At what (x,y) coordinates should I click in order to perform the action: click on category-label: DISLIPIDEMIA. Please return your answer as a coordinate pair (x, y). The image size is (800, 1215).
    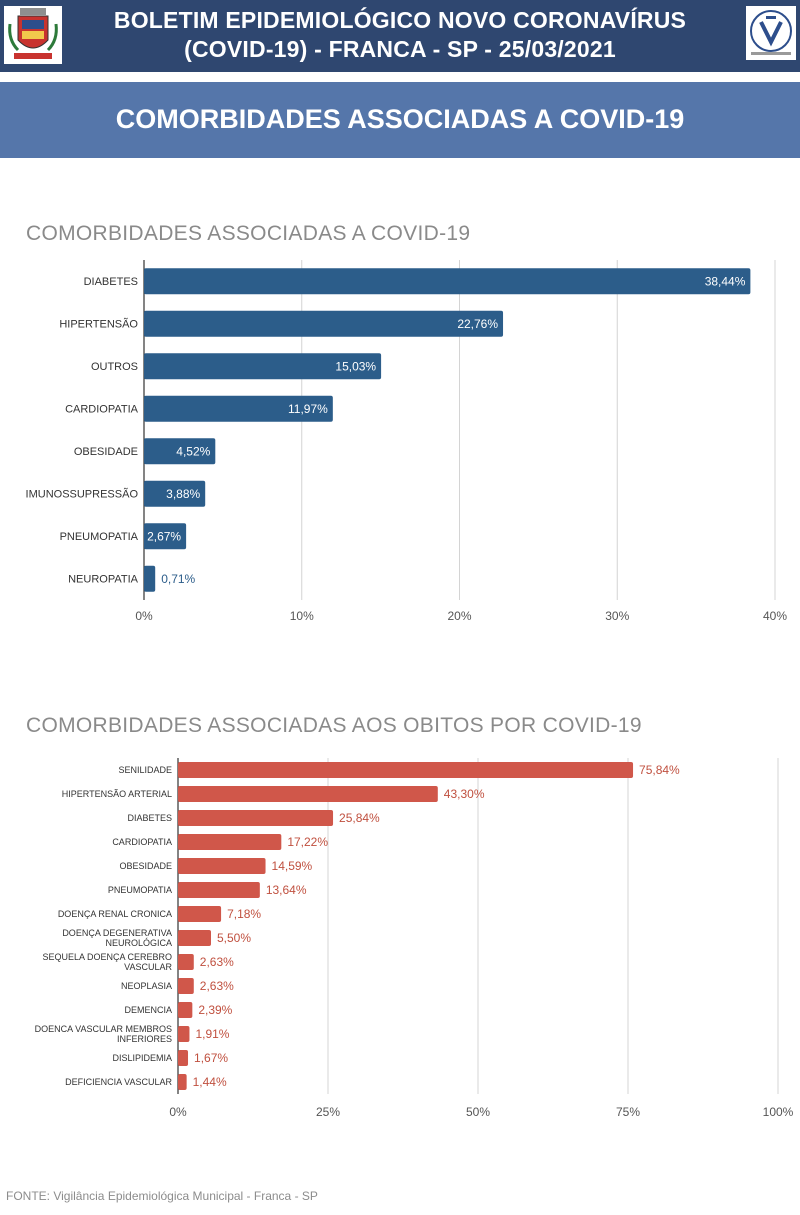
    Looking at the image, I should click on (142, 1058).